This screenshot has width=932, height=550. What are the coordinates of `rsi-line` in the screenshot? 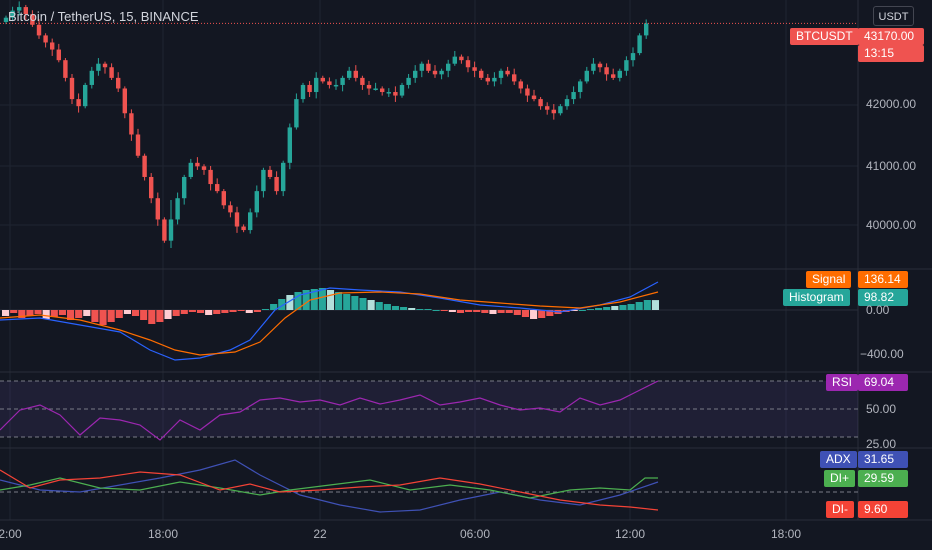 It's located at (329, 410).